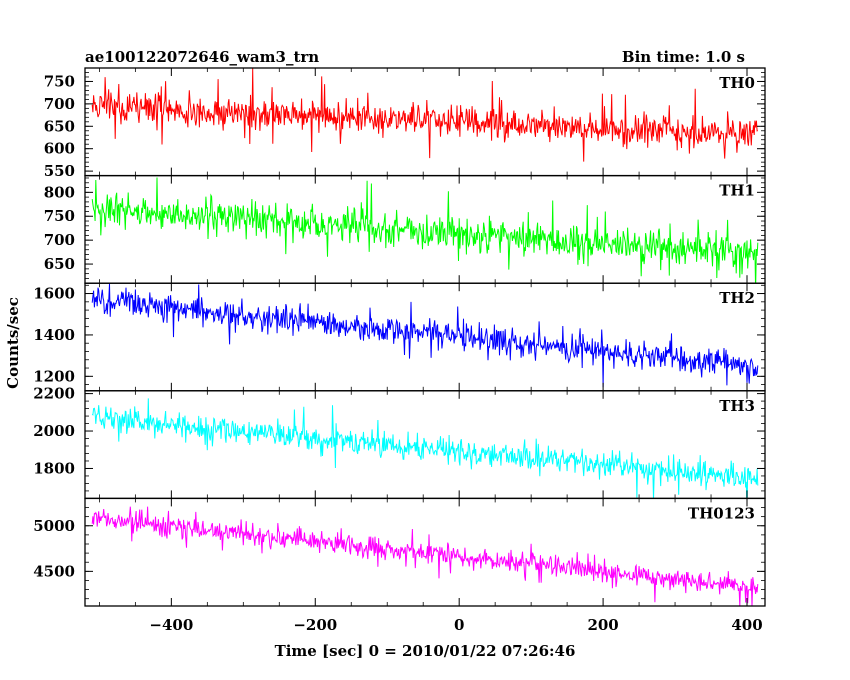 The width and height of the screenshot is (850, 680). I want to click on y-tick-label: 4500, so click(54, 571).